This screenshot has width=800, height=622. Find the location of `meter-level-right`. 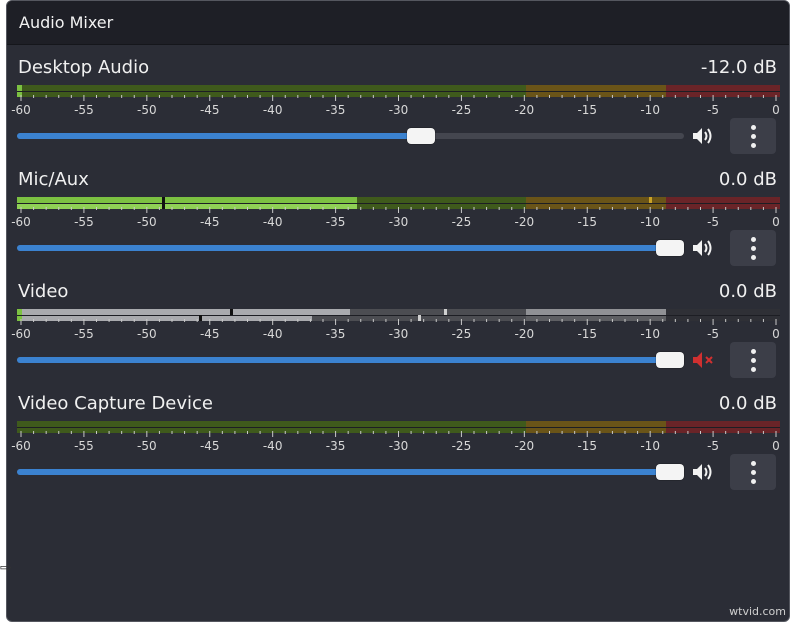

meter-level-right is located at coordinates (187, 206).